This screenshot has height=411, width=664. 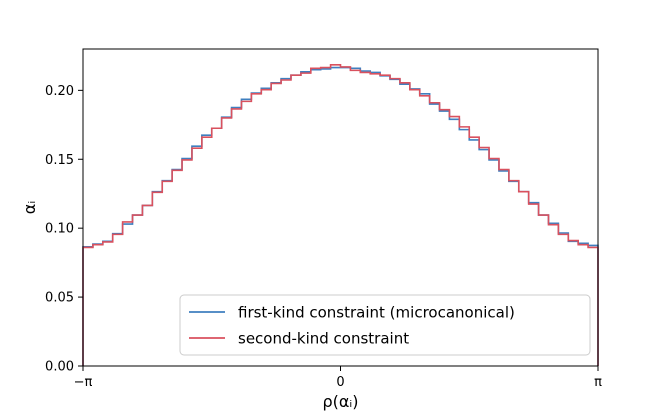 What do you see at coordinates (340, 401) in the screenshot?
I see `x-axis-label: ρ(αᵢ)` at bounding box center [340, 401].